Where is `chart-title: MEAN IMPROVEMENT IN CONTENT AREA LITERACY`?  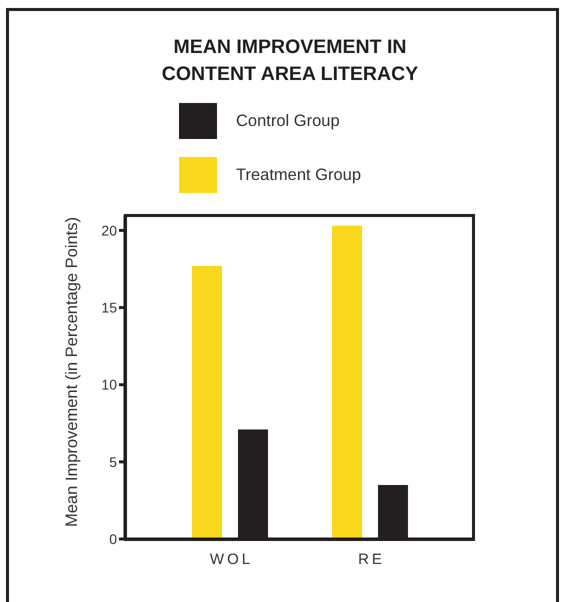
chart-title: MEAN IMPROVEMENT IN CONTENT AREA LITERACY is located at coordinates (290, 61).